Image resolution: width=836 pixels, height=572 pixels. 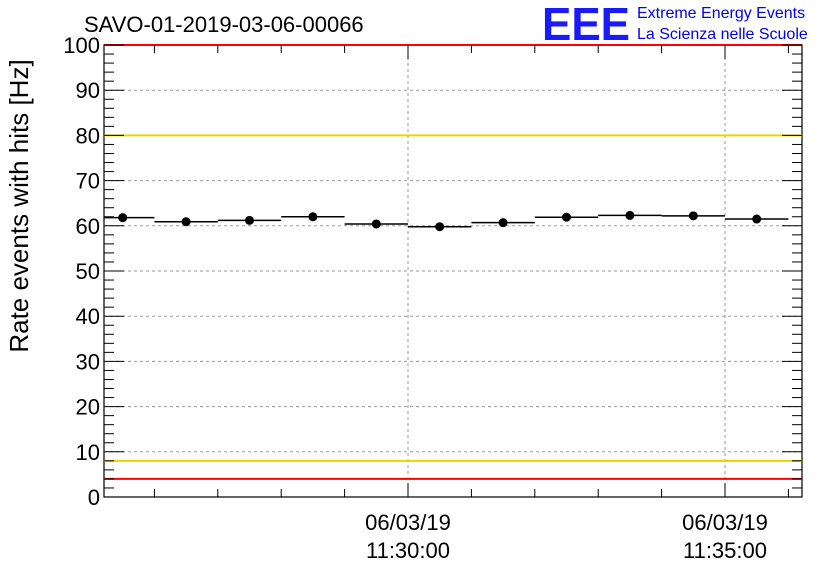 What do you see at coordinates (721, 13) in the screenshot?
I see `logo-line-1: Extreme Energy Events` at bounding box center [721, 13].